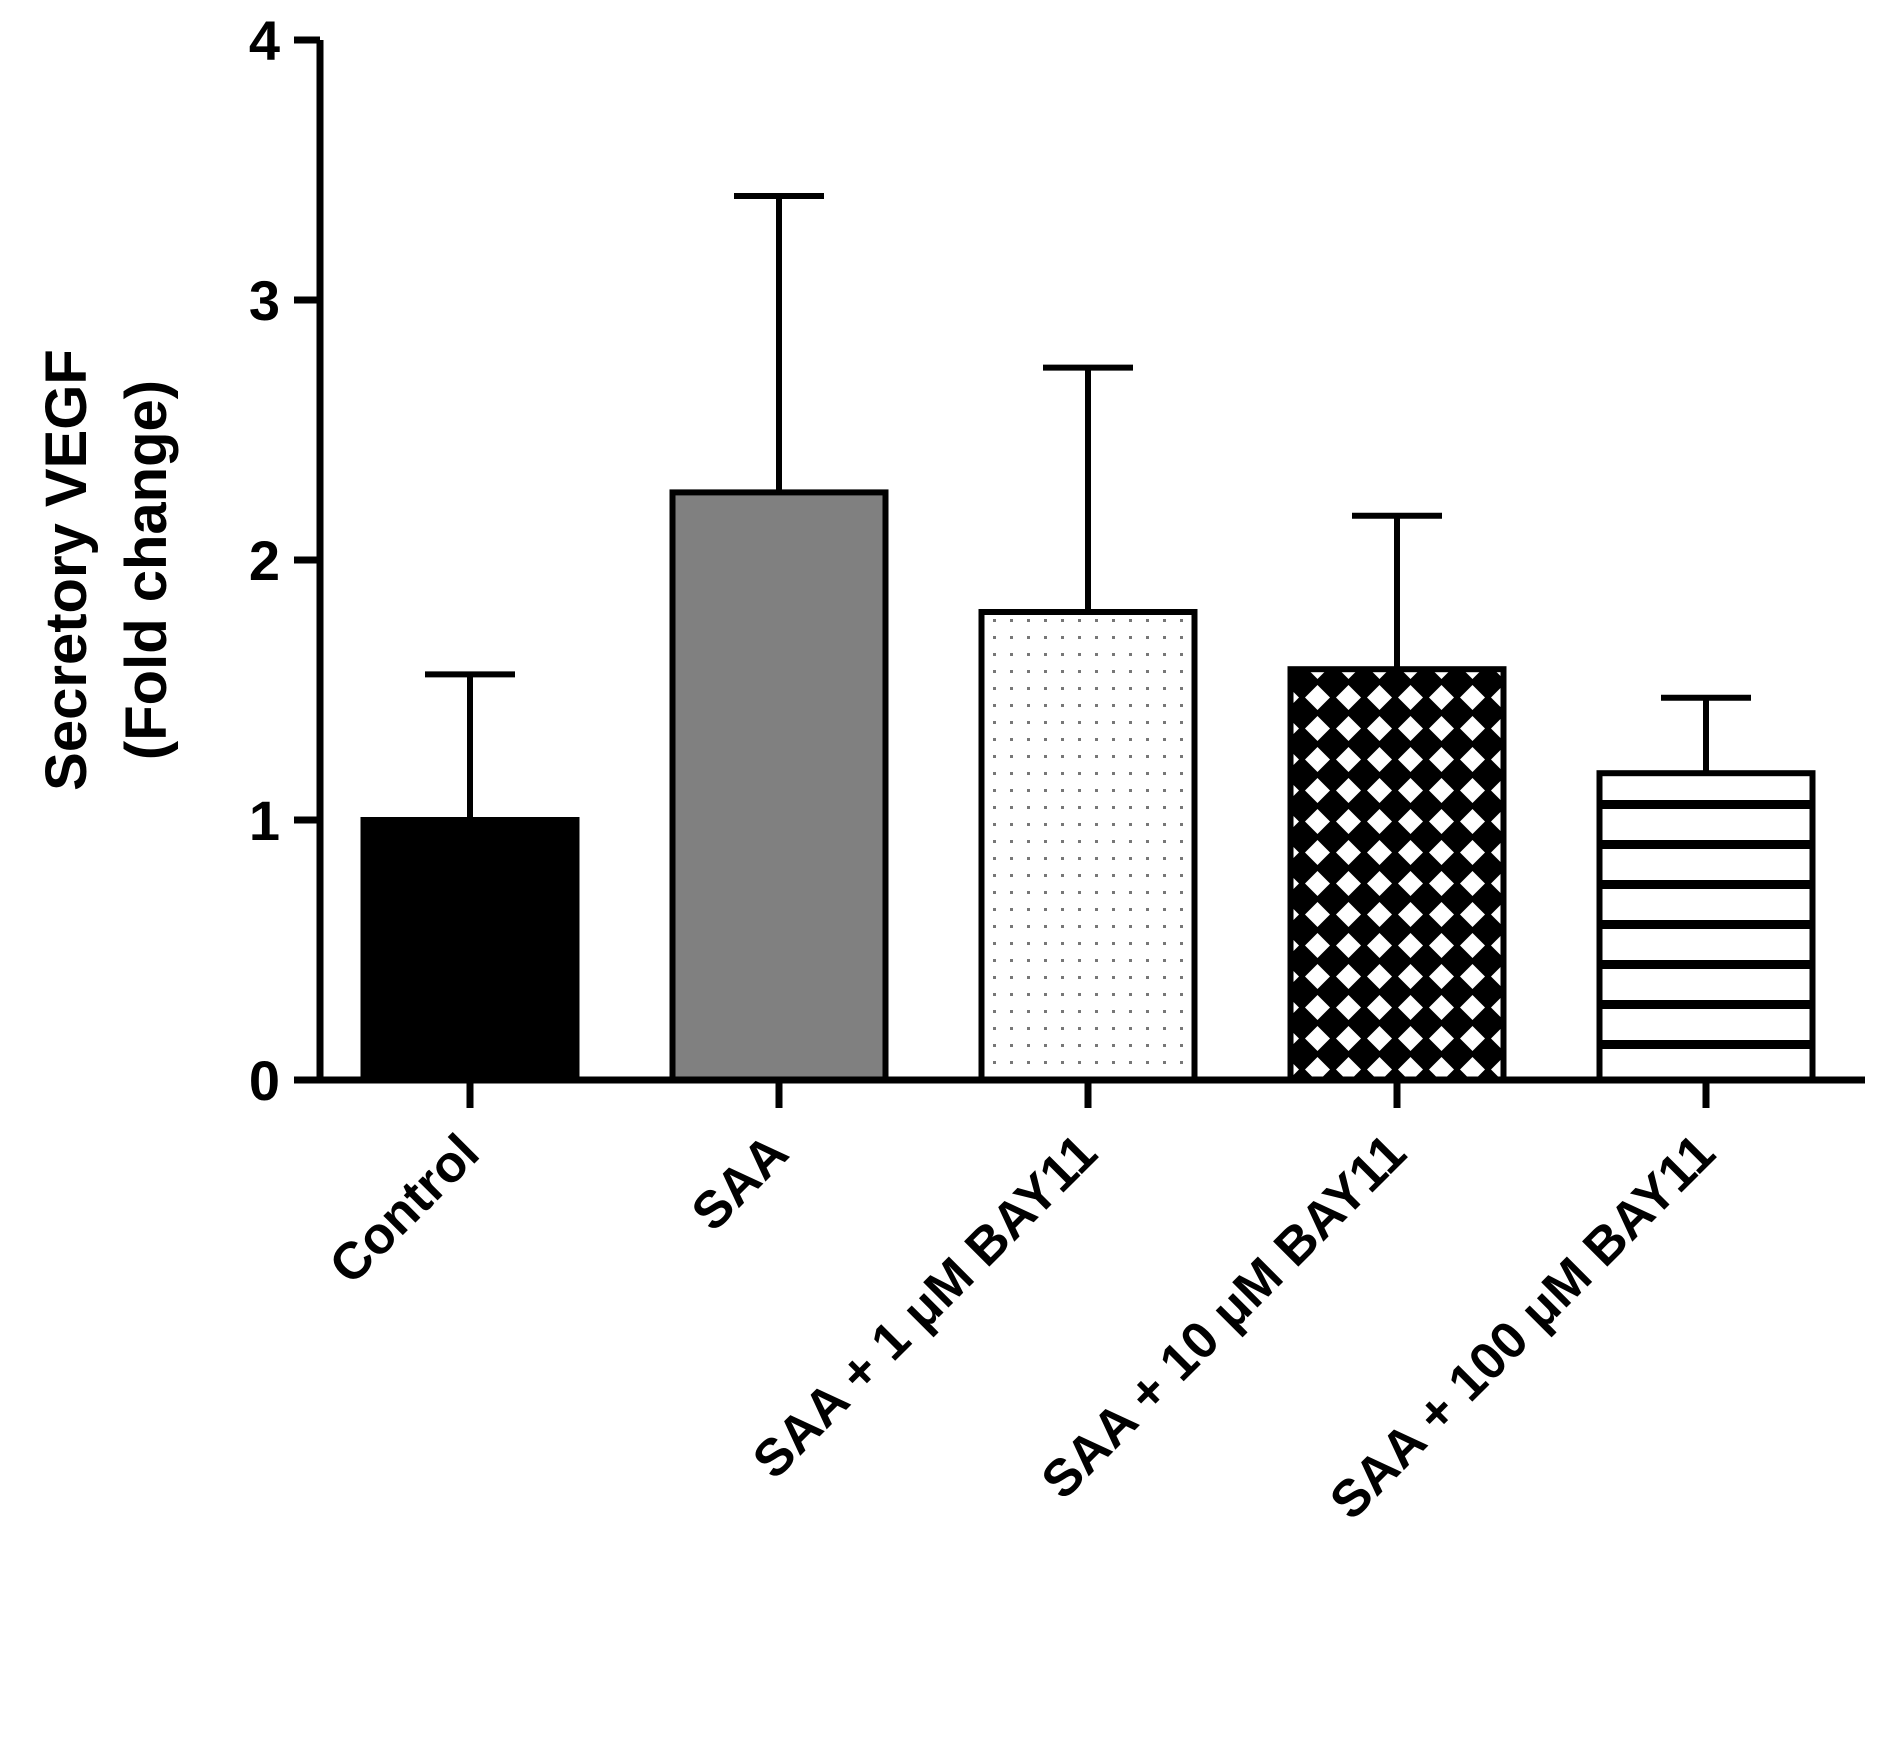 The width and height of the screenshot is (1878, 1758). Describe the element at coordinates (106, 570) in the screenshot. I see `y-axis-title: Secretory VEGF (Fold change)` at that location.